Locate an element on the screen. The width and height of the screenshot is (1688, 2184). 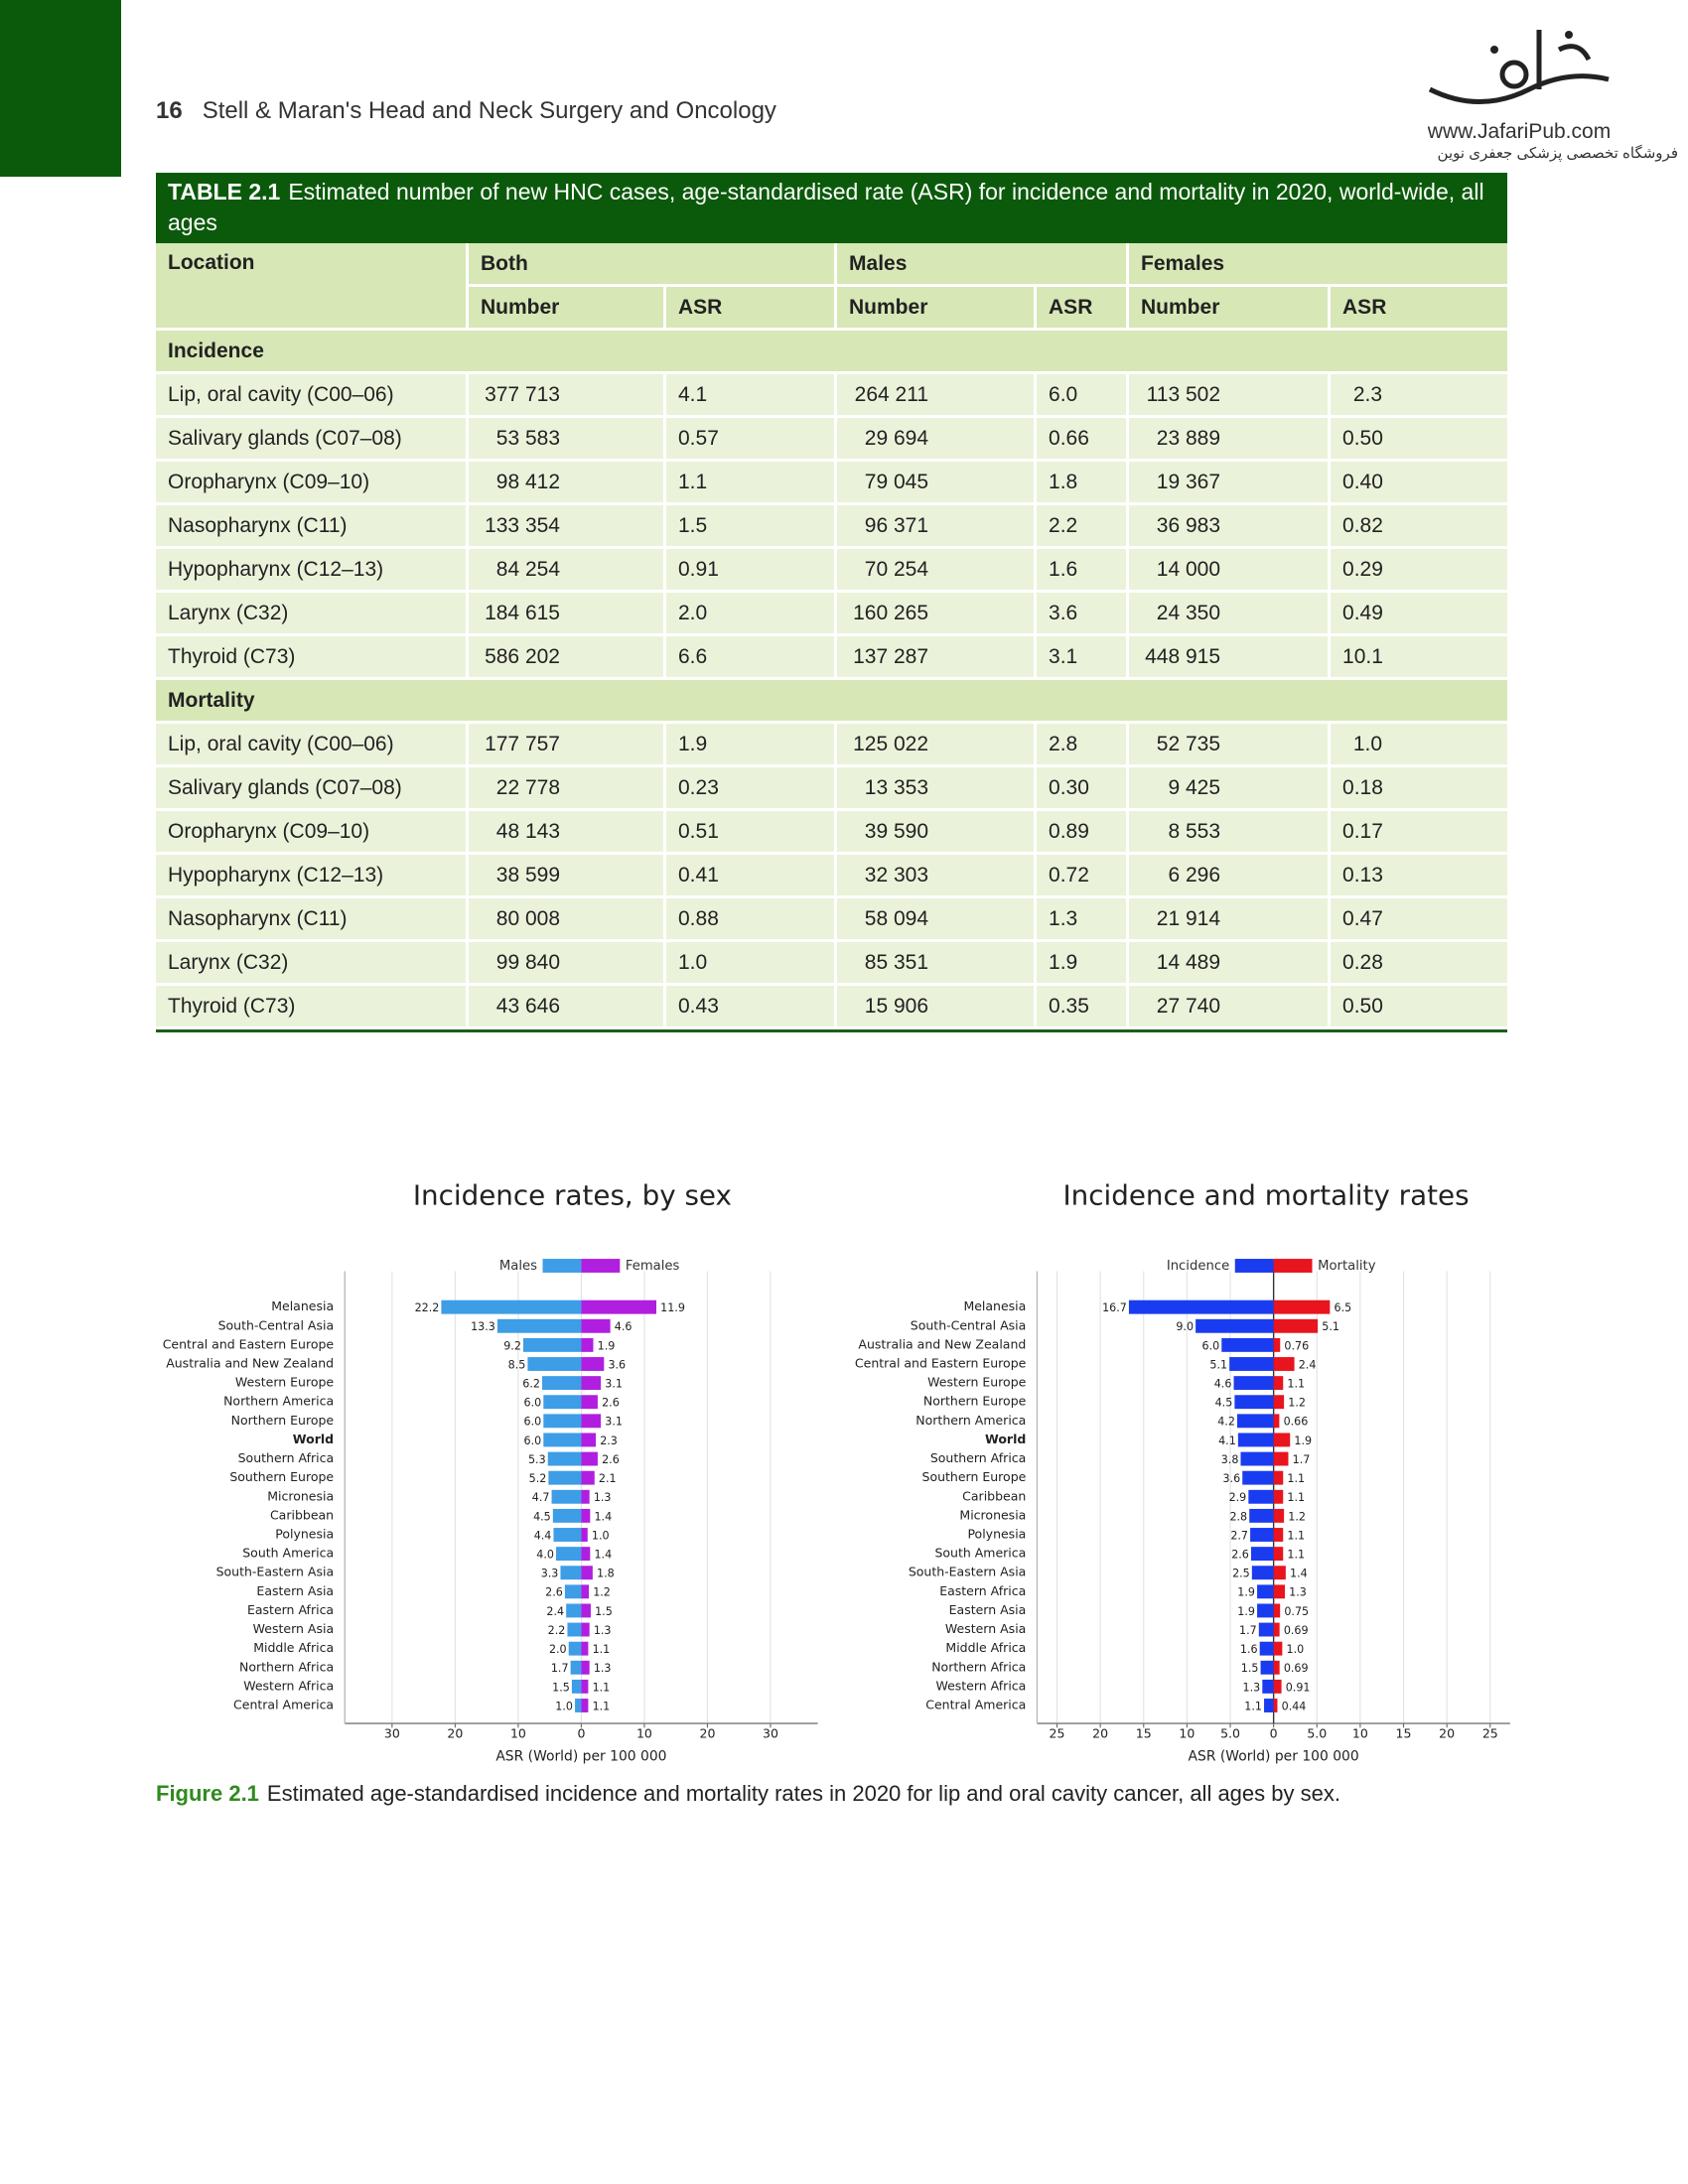
cell-value: 264 211 is located at coordinates (891, 394).